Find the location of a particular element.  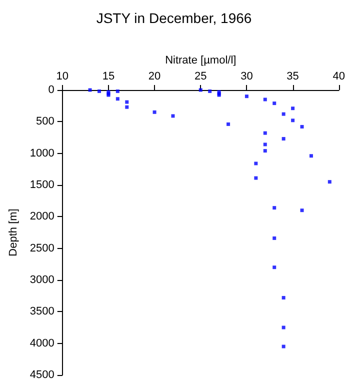

y-tick-label: 1500 is located at coordinates (42, 185).